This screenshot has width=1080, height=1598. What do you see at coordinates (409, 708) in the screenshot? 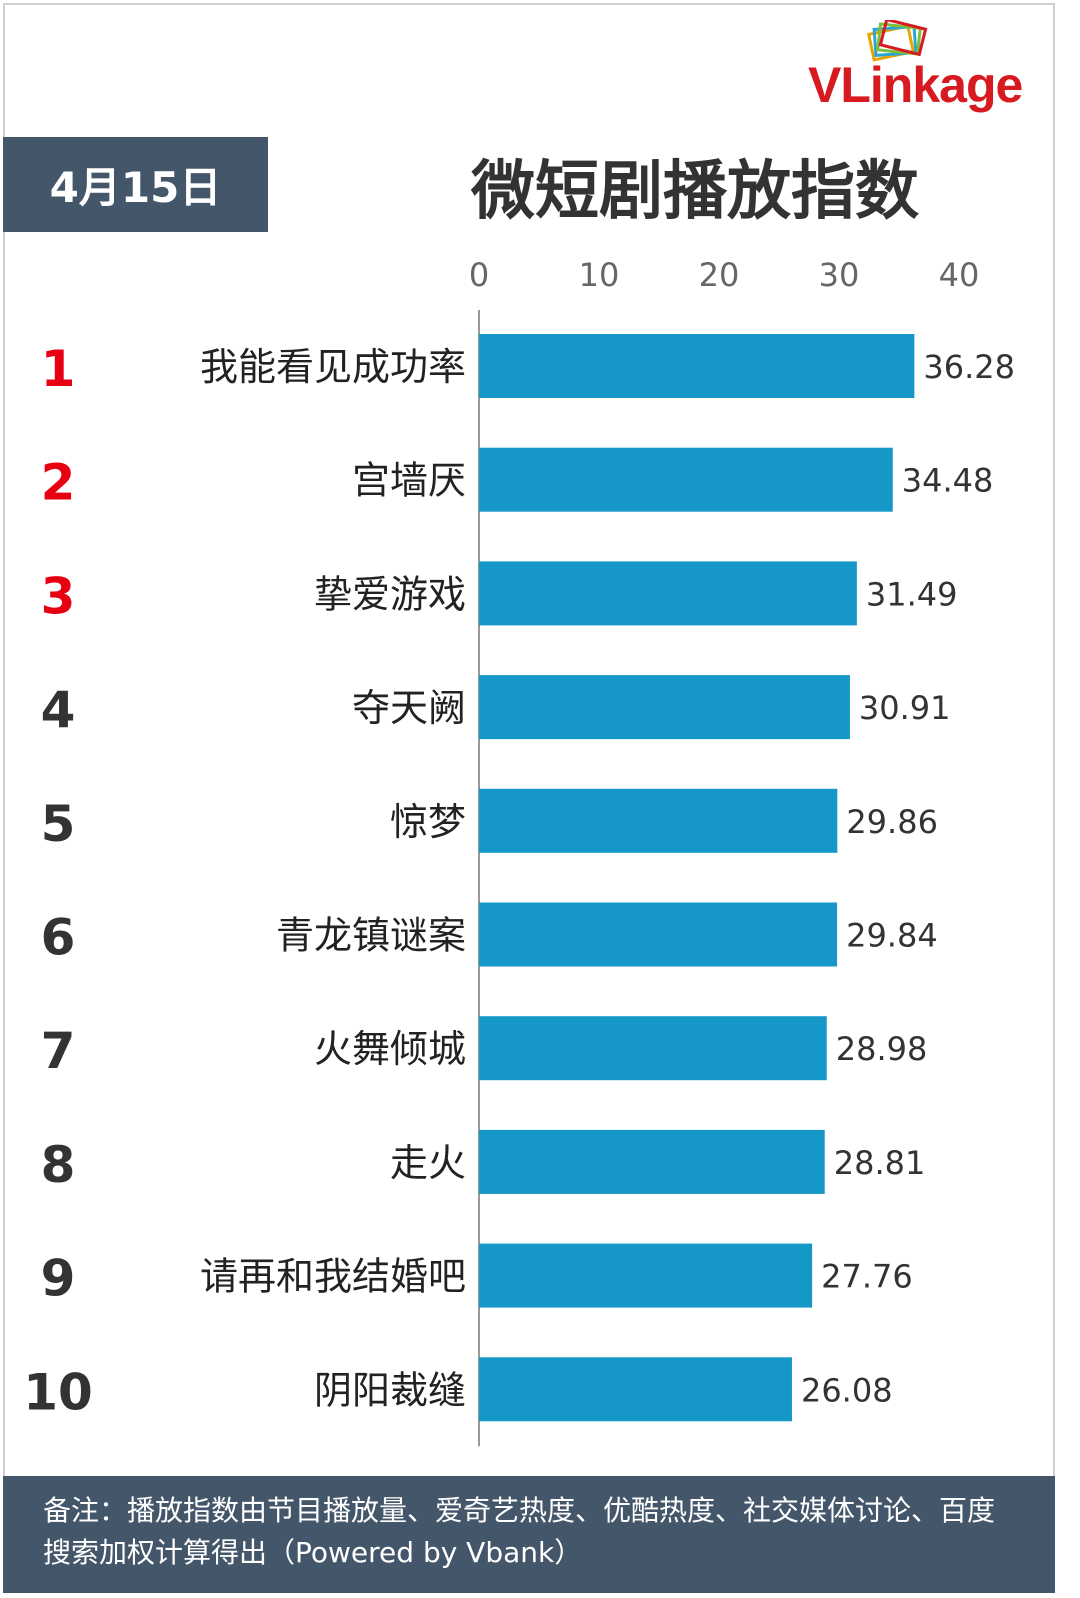
I see `category-label-4: 夺天阙` at bounding box center [409, 708].